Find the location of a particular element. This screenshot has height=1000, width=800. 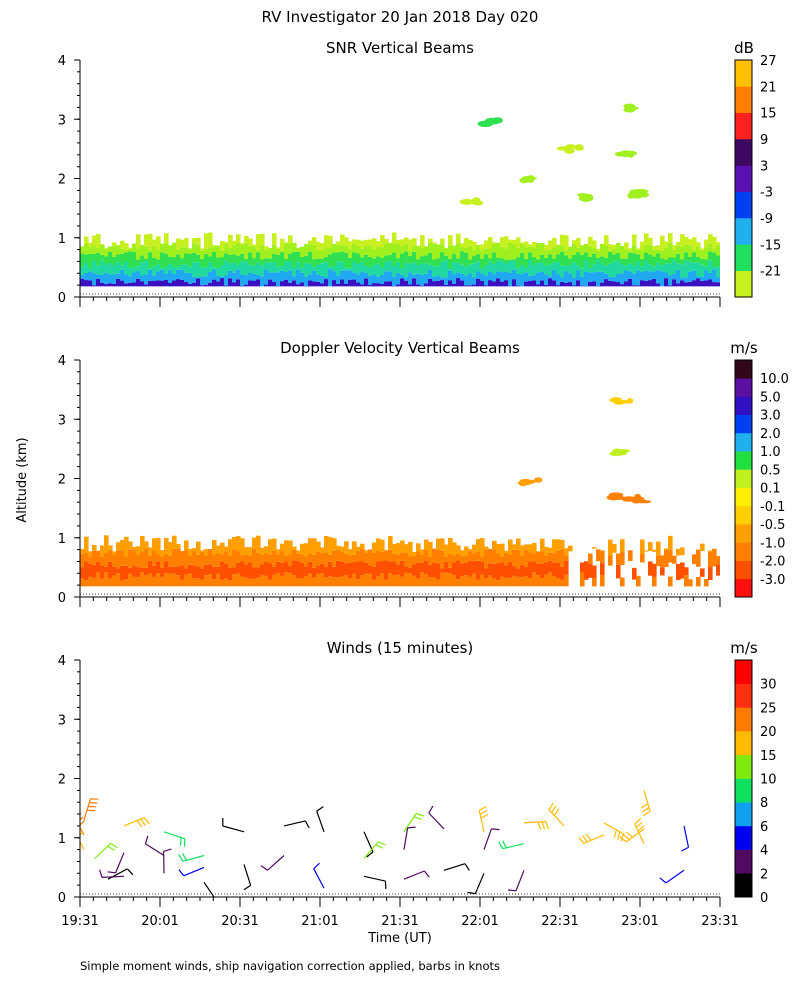

colorbar-label: 9 is located at coordinates (764, 140).